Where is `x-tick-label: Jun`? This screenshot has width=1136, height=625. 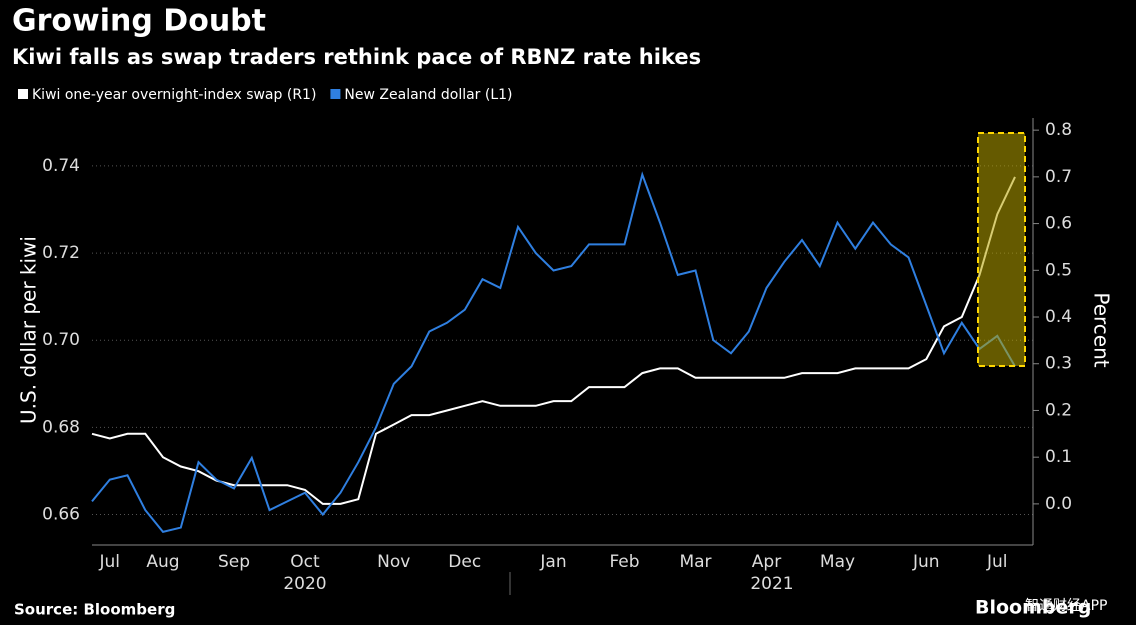 x-tick-label: Jun is located at coordinates (926, 562).